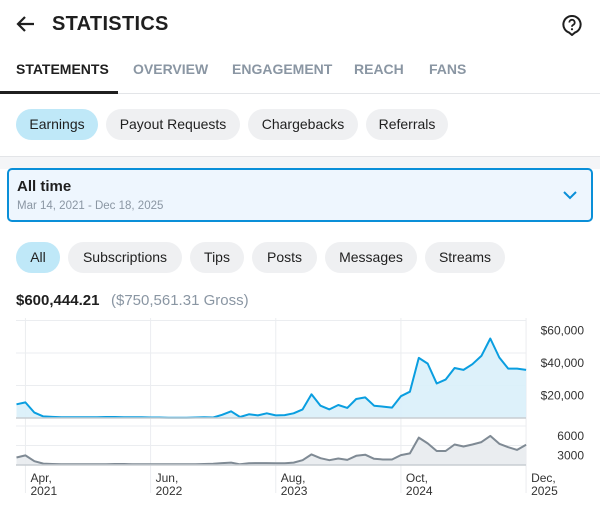 The width and height of the screenshot is (600, 520). Describe the element at coordinates (570, 456) in the screenshot. I see `y-tick-label: 3000` at that location.